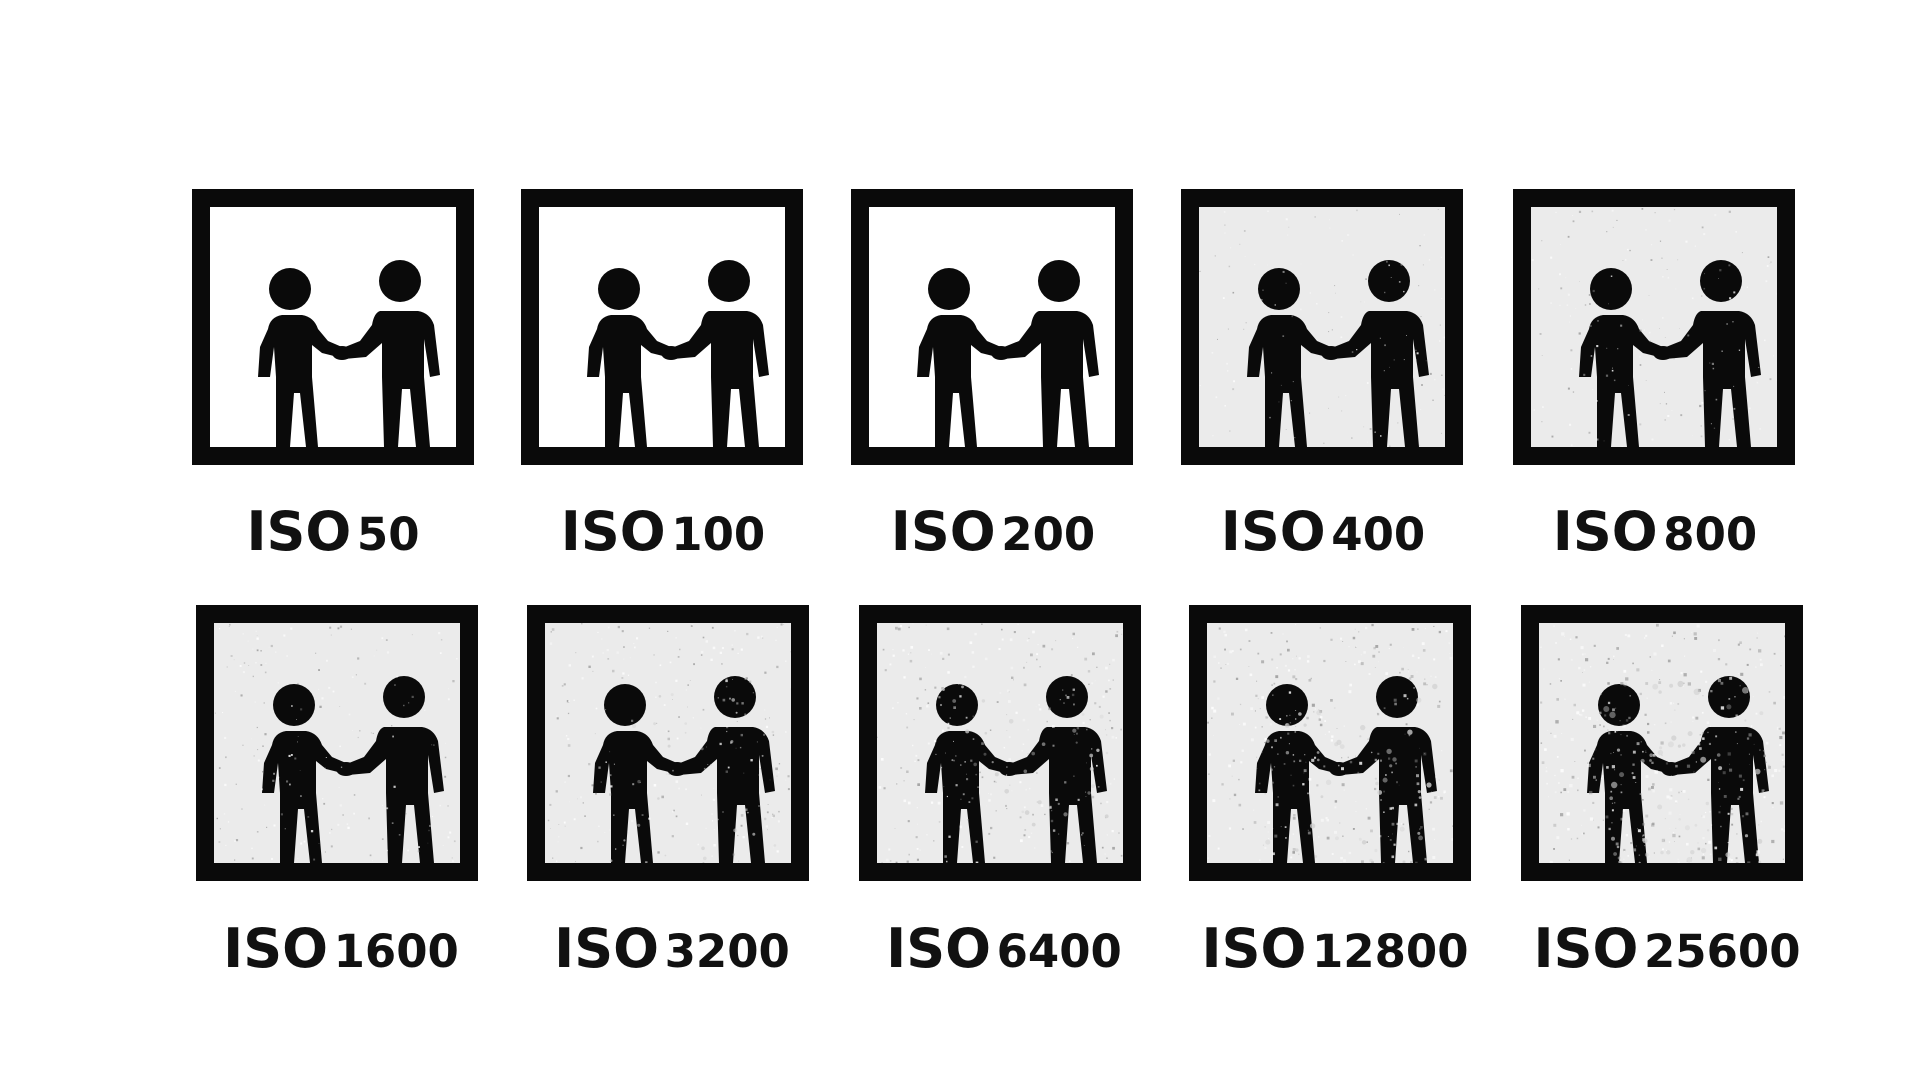  I want to click on iso-value: 6400, so click(1059, 951).